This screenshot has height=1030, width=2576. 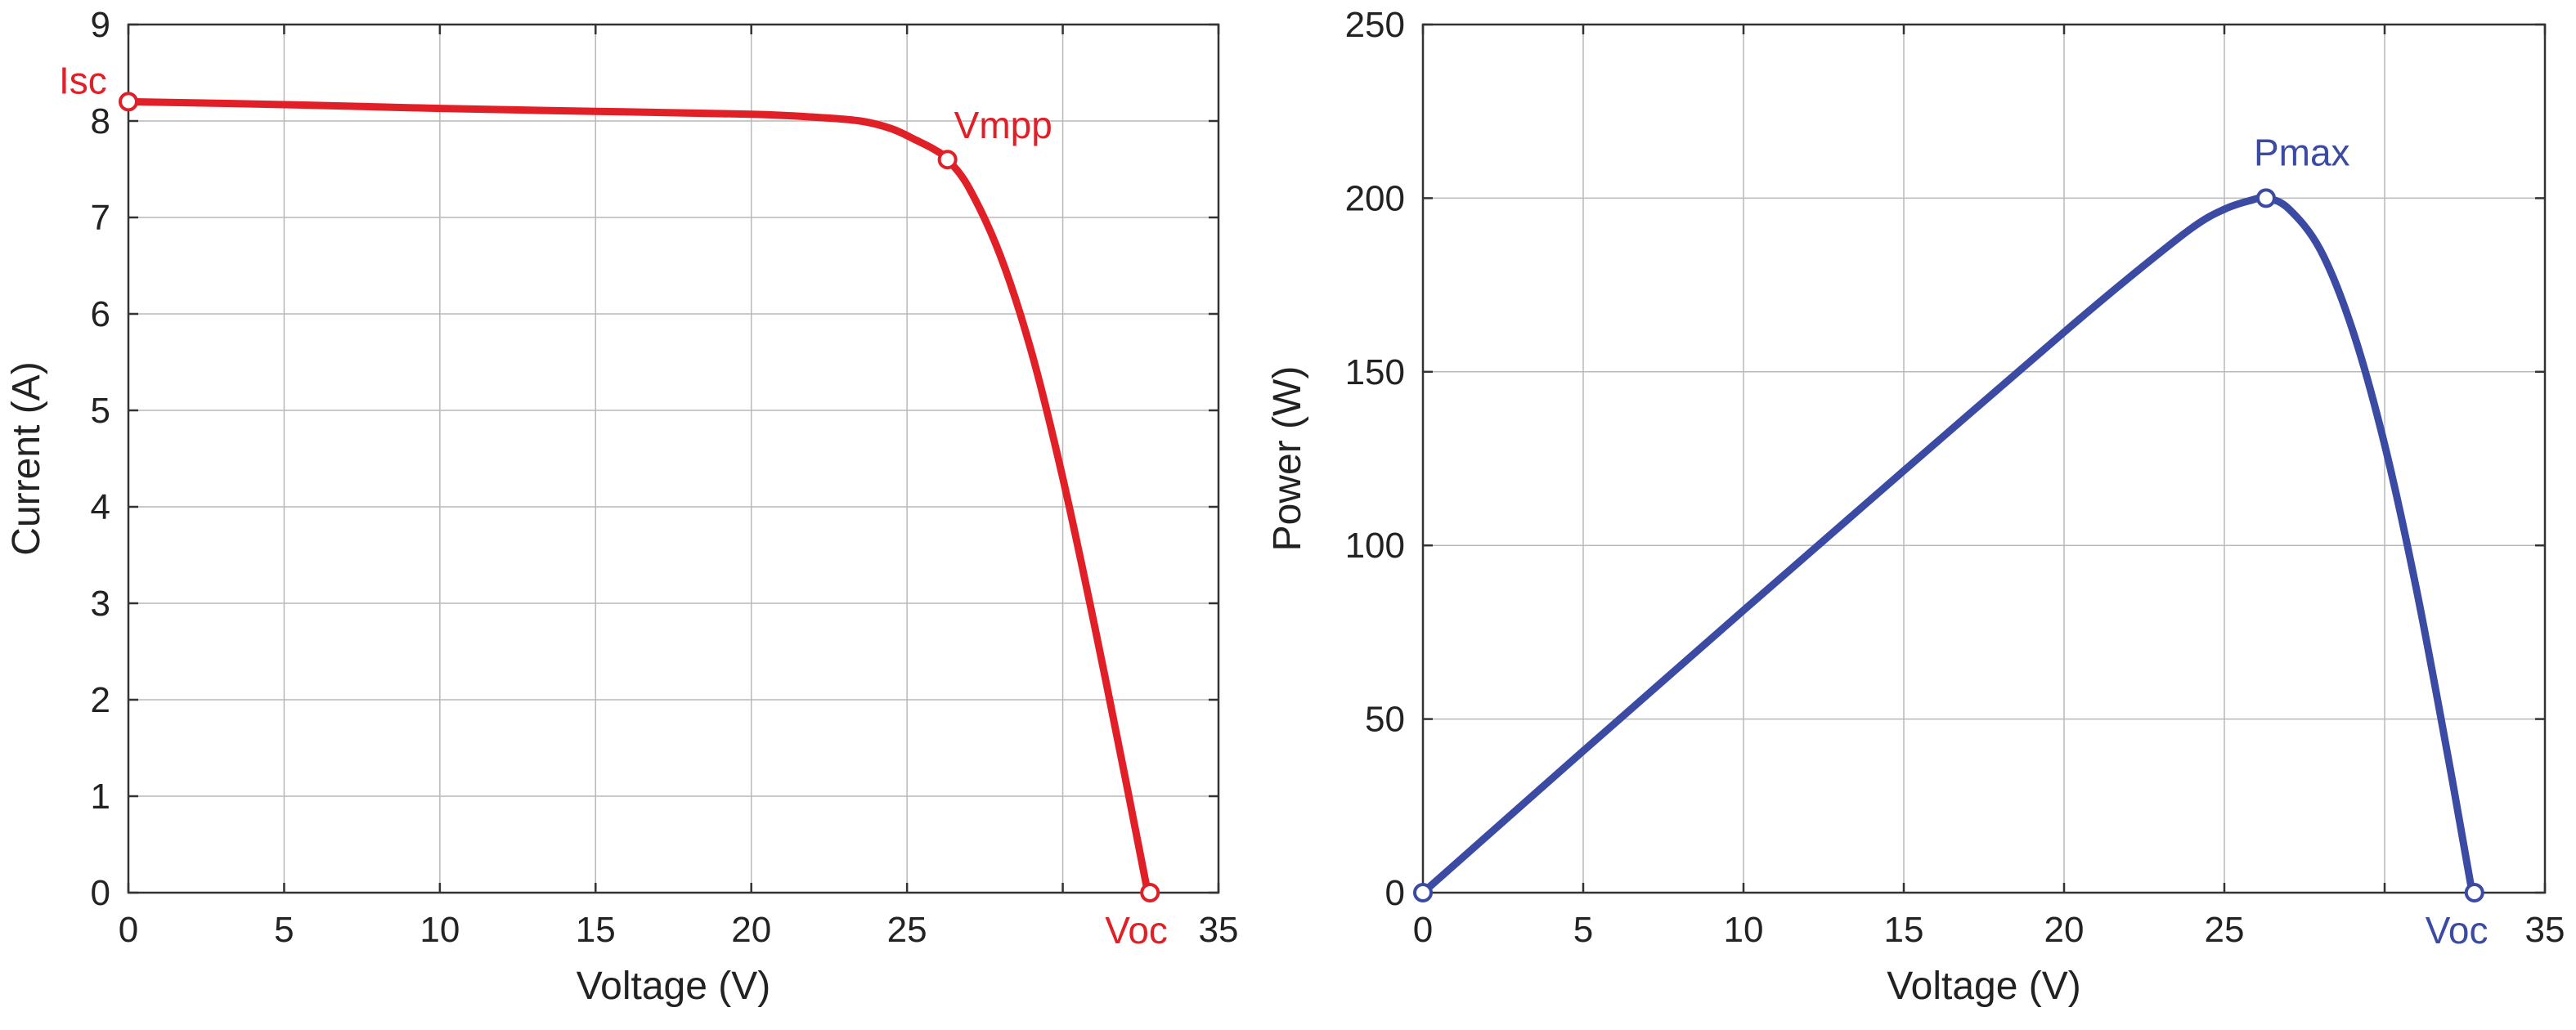 I want to click on pv-curve-xtick-label: 35, so click(x=2545, y=930).